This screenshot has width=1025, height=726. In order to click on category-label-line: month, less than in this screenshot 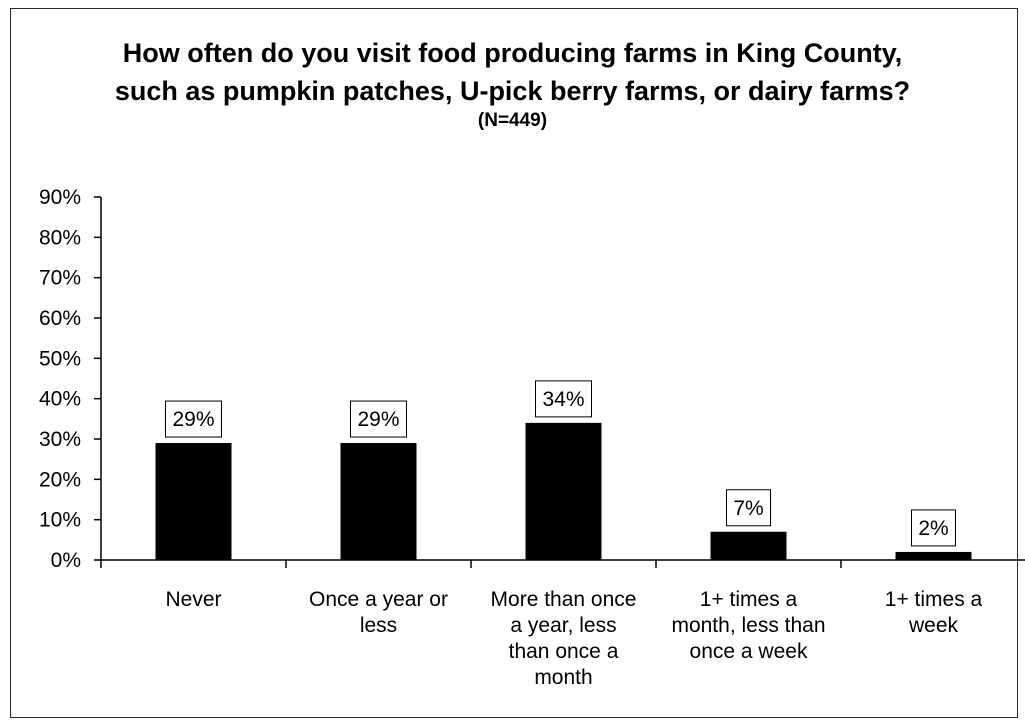, I will do `click(748, 625)`.